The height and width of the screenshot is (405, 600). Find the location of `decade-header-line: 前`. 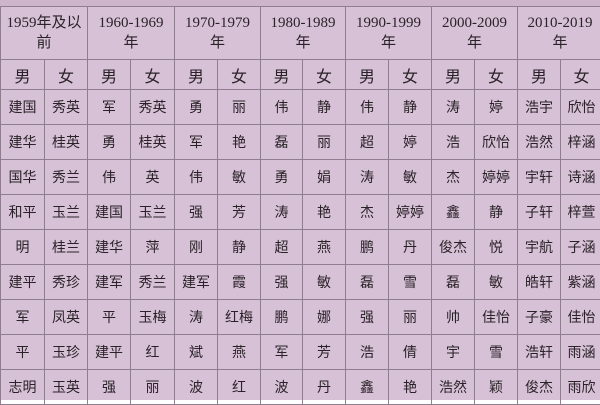

decade-header-line: 前 is located at coordinates (44, 43).